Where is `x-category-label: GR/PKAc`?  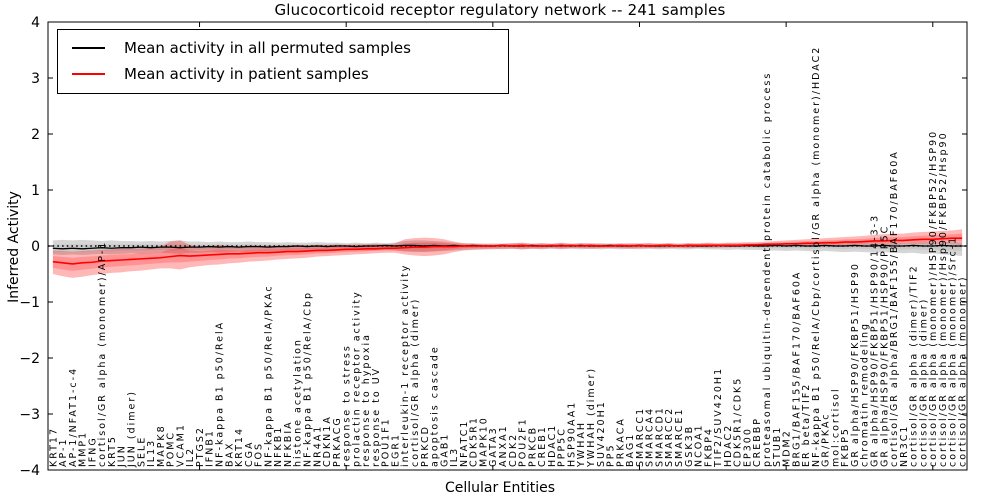 x-category-label: GR/PKAc is located at coordinates (826, 439).